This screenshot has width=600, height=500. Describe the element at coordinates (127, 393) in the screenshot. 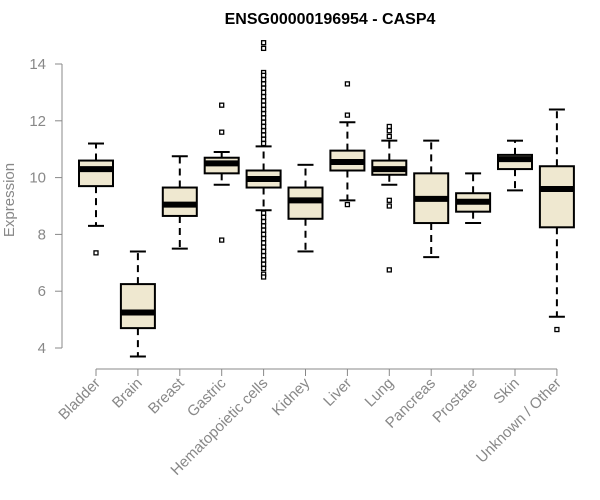

I see `category-label: Brain` at that location.